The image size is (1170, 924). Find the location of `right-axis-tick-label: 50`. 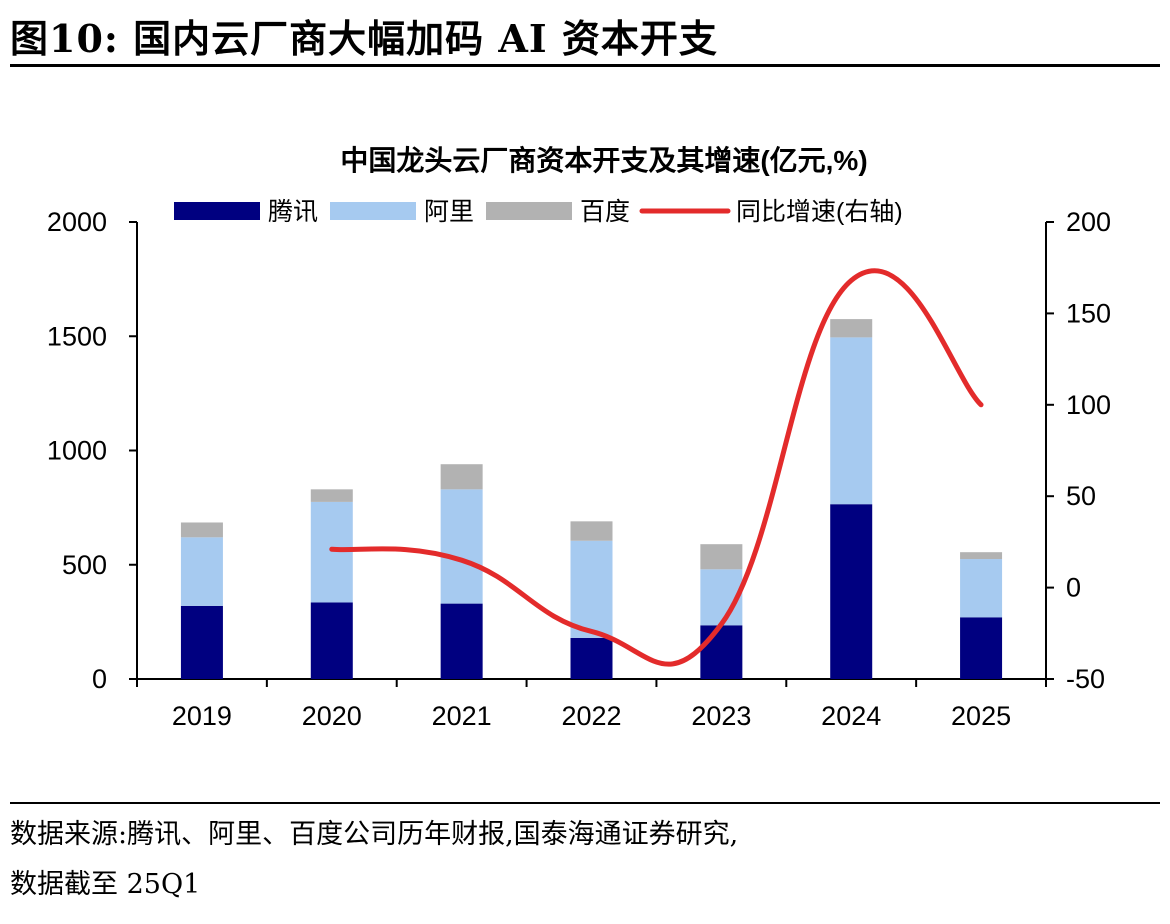

right-axis-tick-label: 50 is located at coordinates (1081, 496).